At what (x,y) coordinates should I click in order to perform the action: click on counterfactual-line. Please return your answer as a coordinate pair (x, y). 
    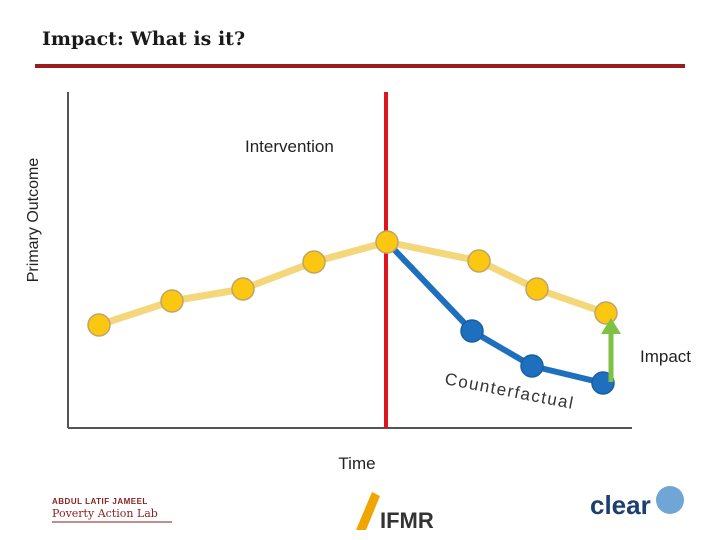
    Looking at the image, I should click on (494, 312).